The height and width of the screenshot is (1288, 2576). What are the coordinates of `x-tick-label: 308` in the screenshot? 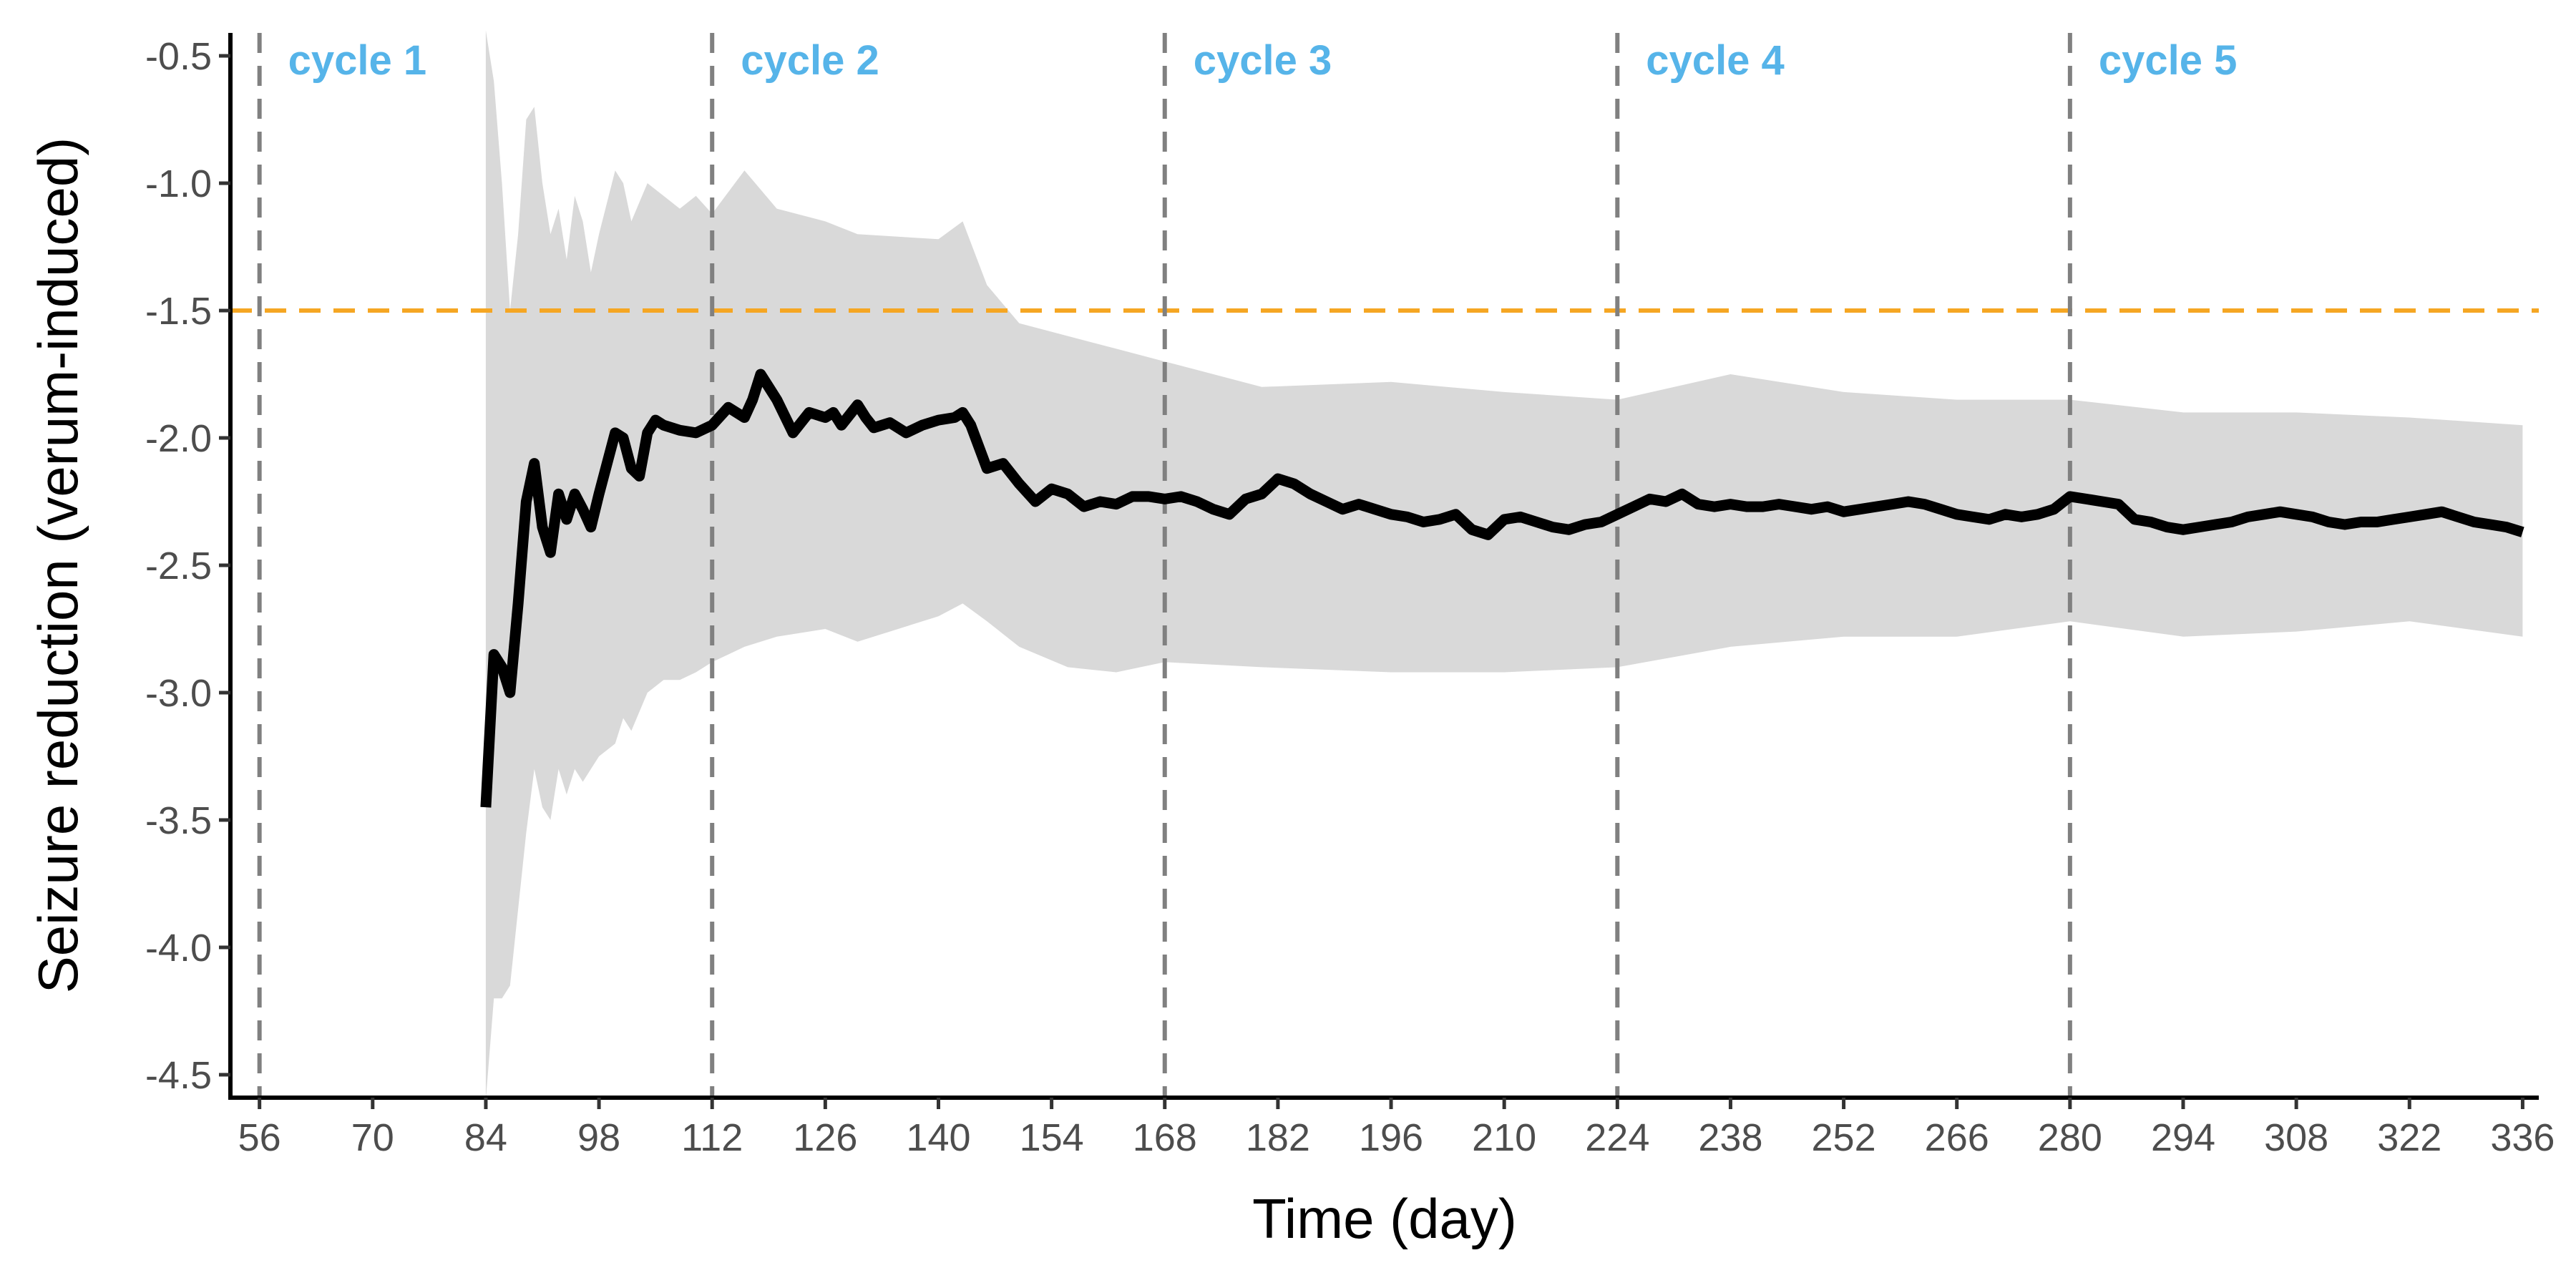 It's located at (2296, 1137).